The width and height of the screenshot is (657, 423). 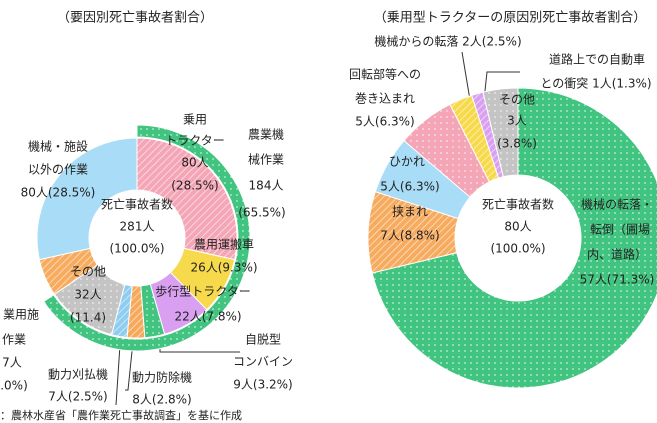 I want to click on slice-label: 動力防除機, so click(x=162, y=377).